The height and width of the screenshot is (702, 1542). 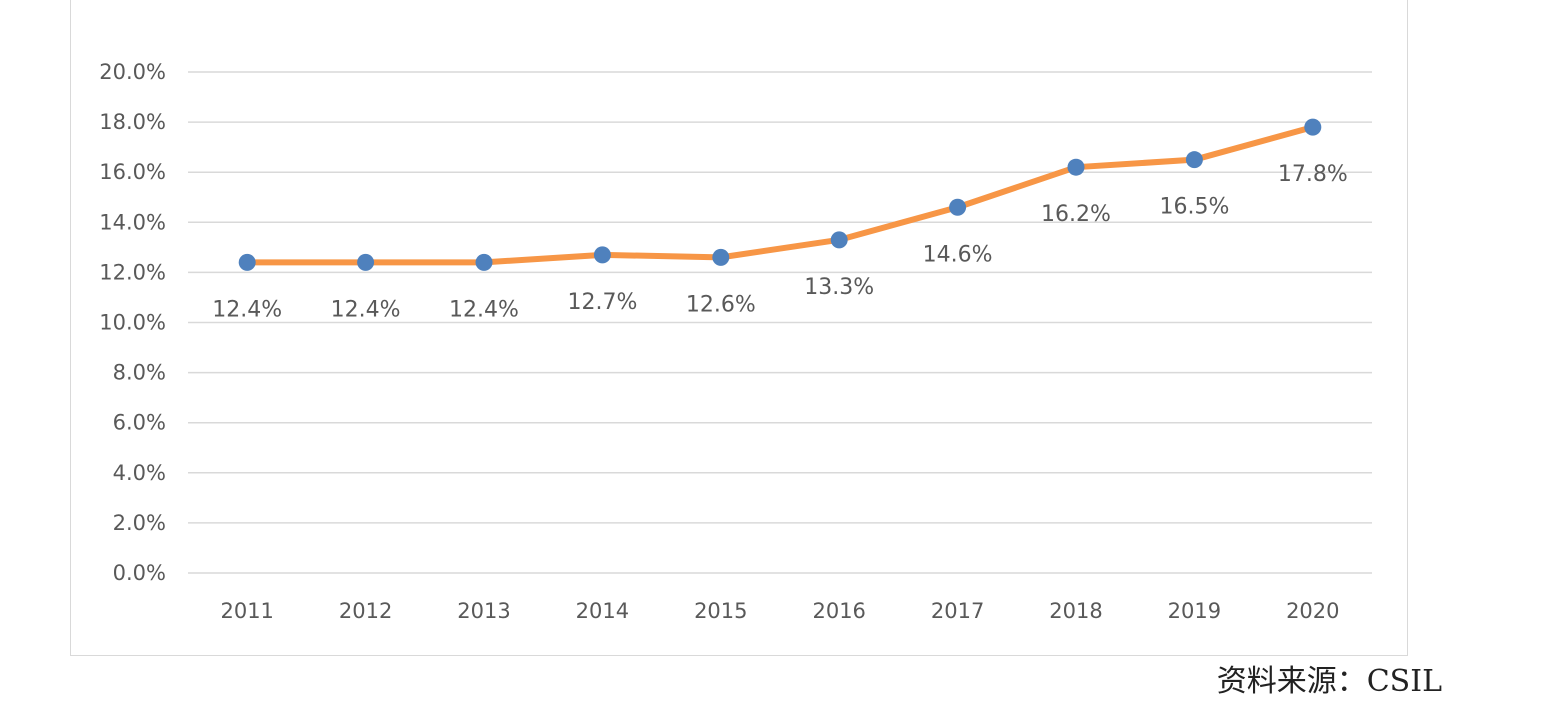 I want to click on x-tick-label: 2016, so click(x=838, y=611).